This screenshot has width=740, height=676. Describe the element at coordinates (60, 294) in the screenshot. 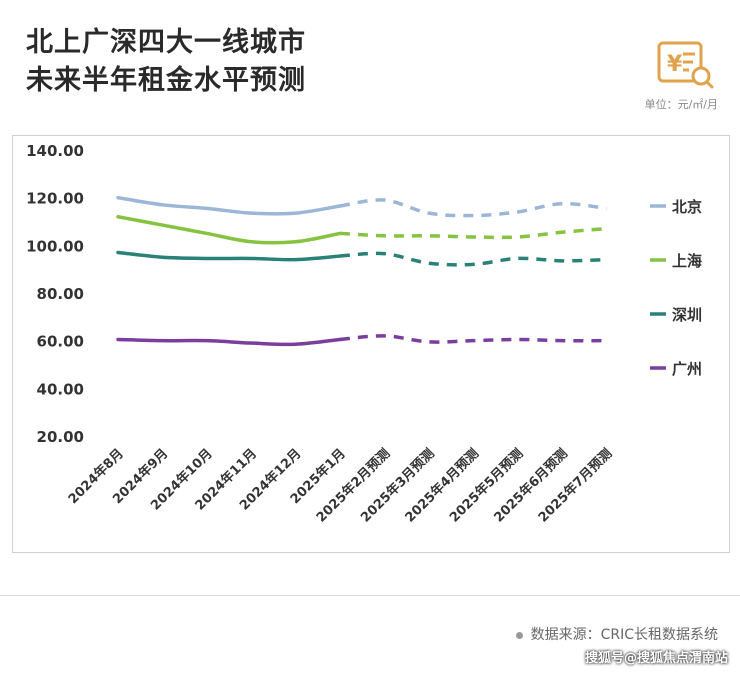

I see `y-tick-label: 80.00` at that location.